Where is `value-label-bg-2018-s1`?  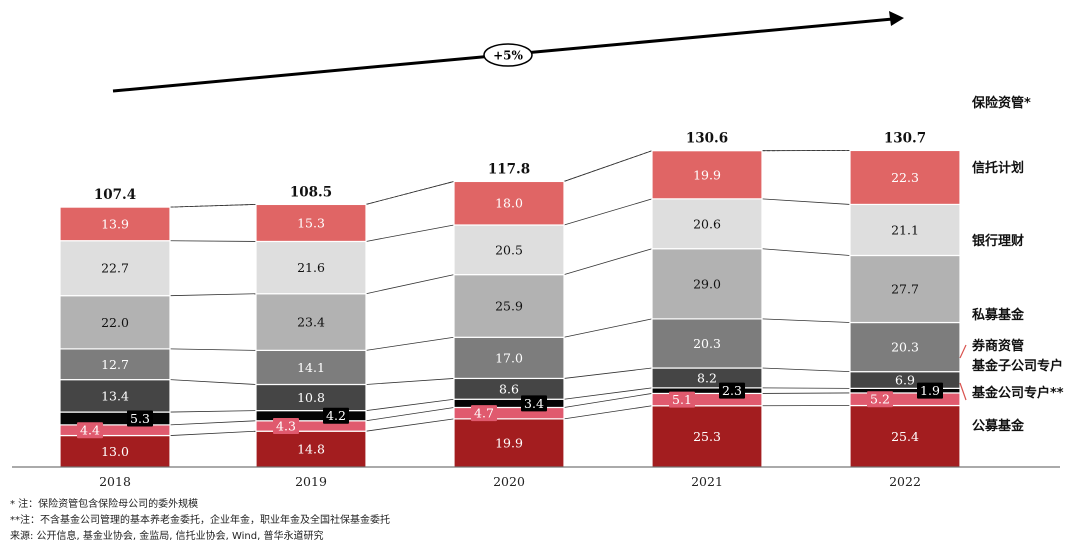 value-label-bg-2018-s1 is located at coordinates (90, 430).